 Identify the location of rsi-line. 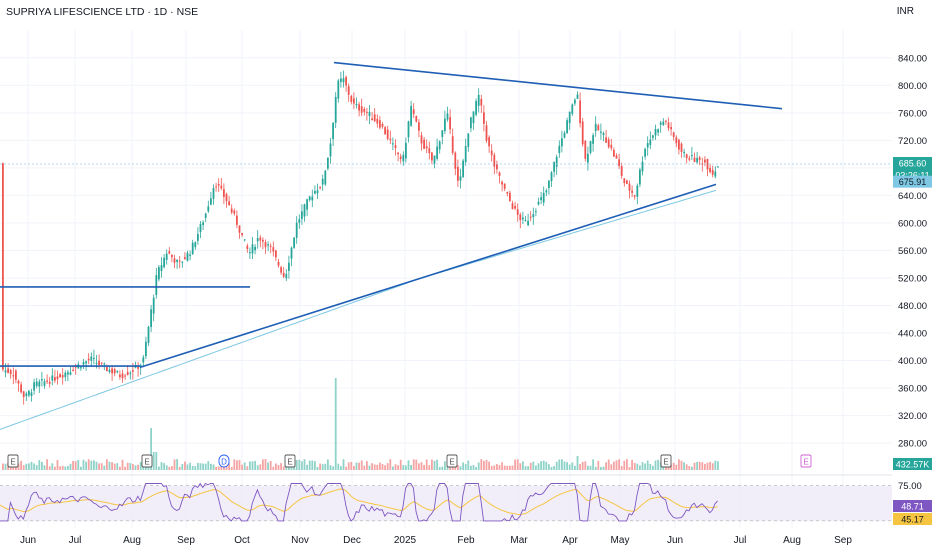
(359, 502).